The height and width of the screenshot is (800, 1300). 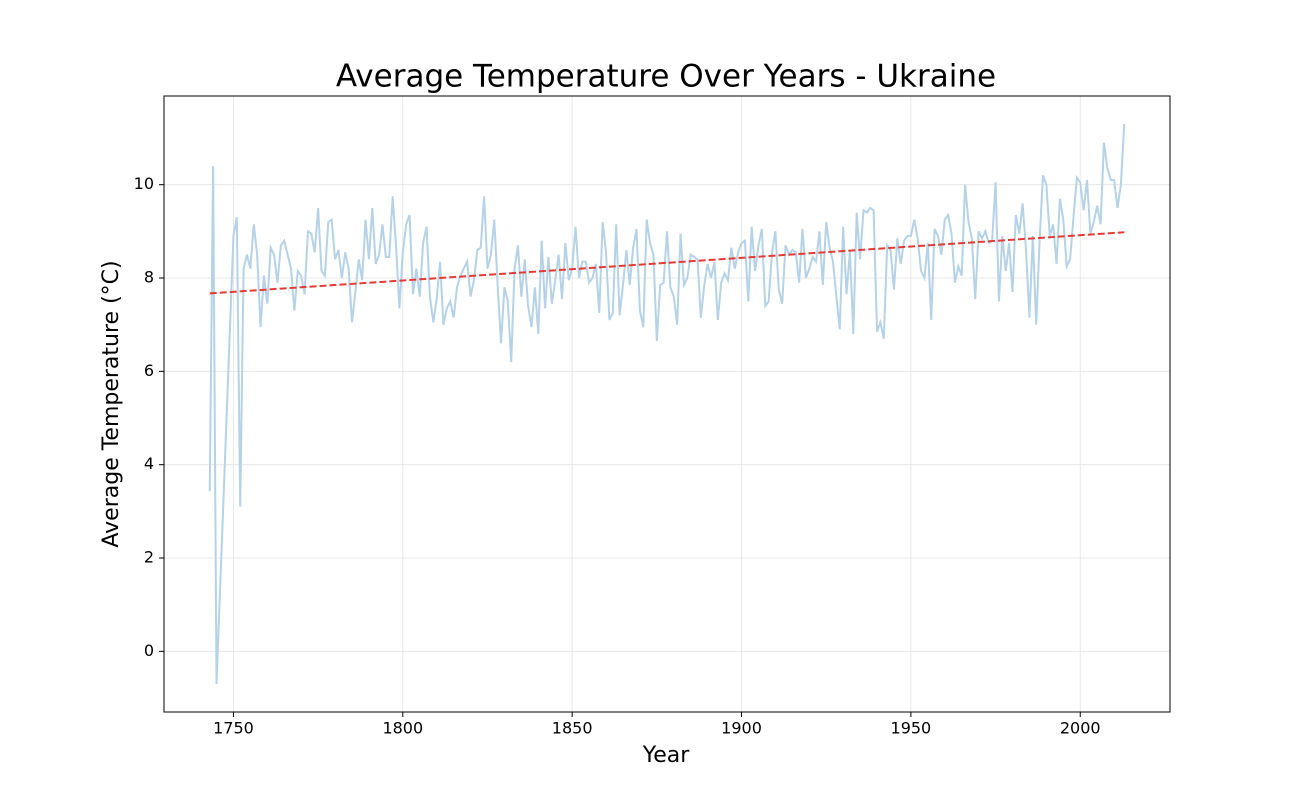 I want to click on y-tick-label: 4, so click(x=149, y=463).